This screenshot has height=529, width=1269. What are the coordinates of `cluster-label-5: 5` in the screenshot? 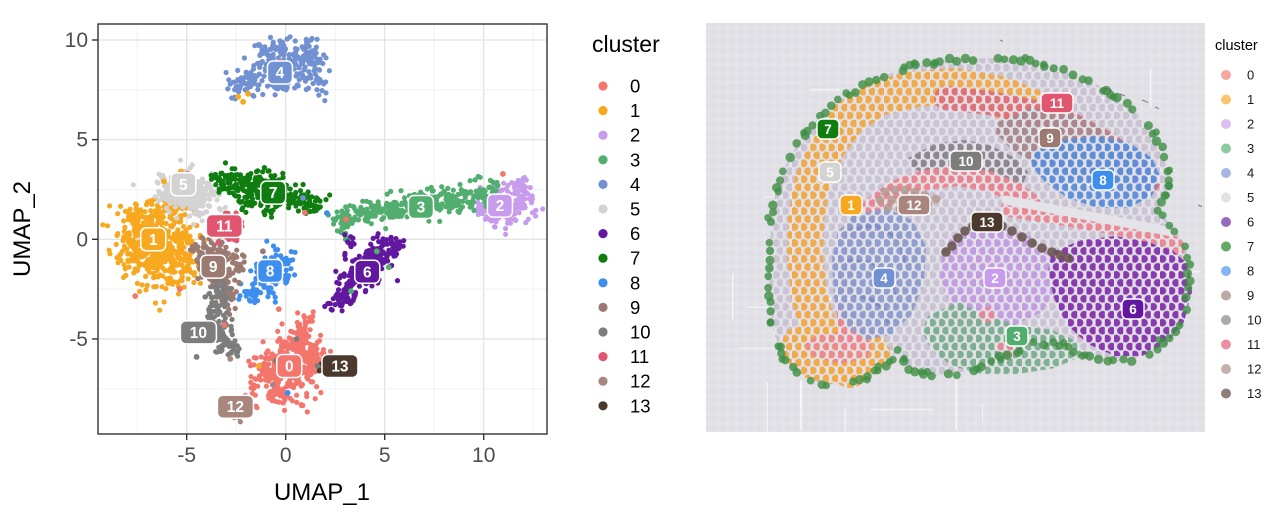 It's located at (183, 184).